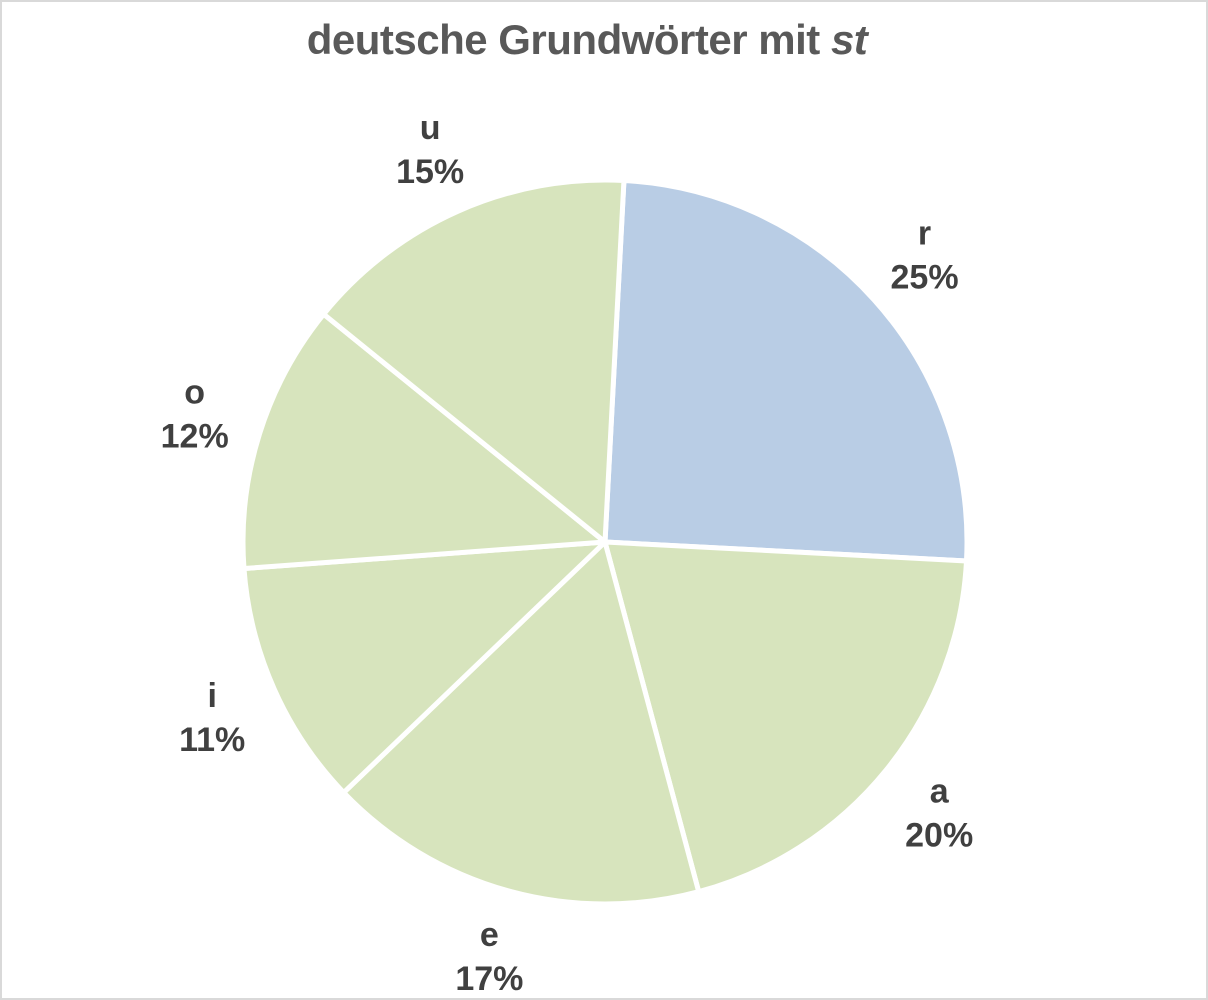 This screenshot has height=1000, width=1208. I want to click on slice-percent-r: 25%, so click(925, 277).